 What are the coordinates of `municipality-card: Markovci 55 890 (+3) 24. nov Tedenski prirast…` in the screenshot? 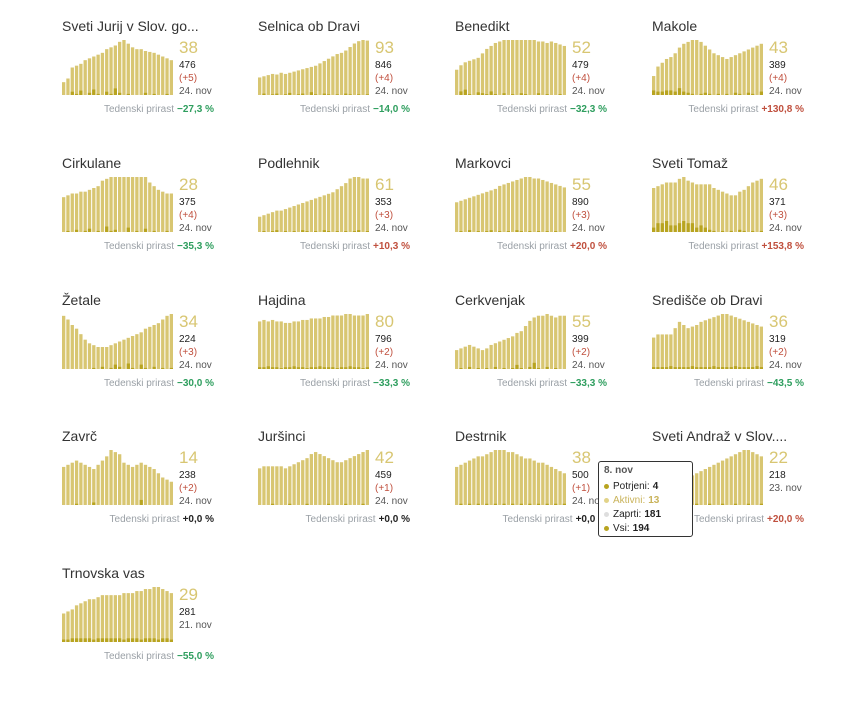 It's located at (545, 215).